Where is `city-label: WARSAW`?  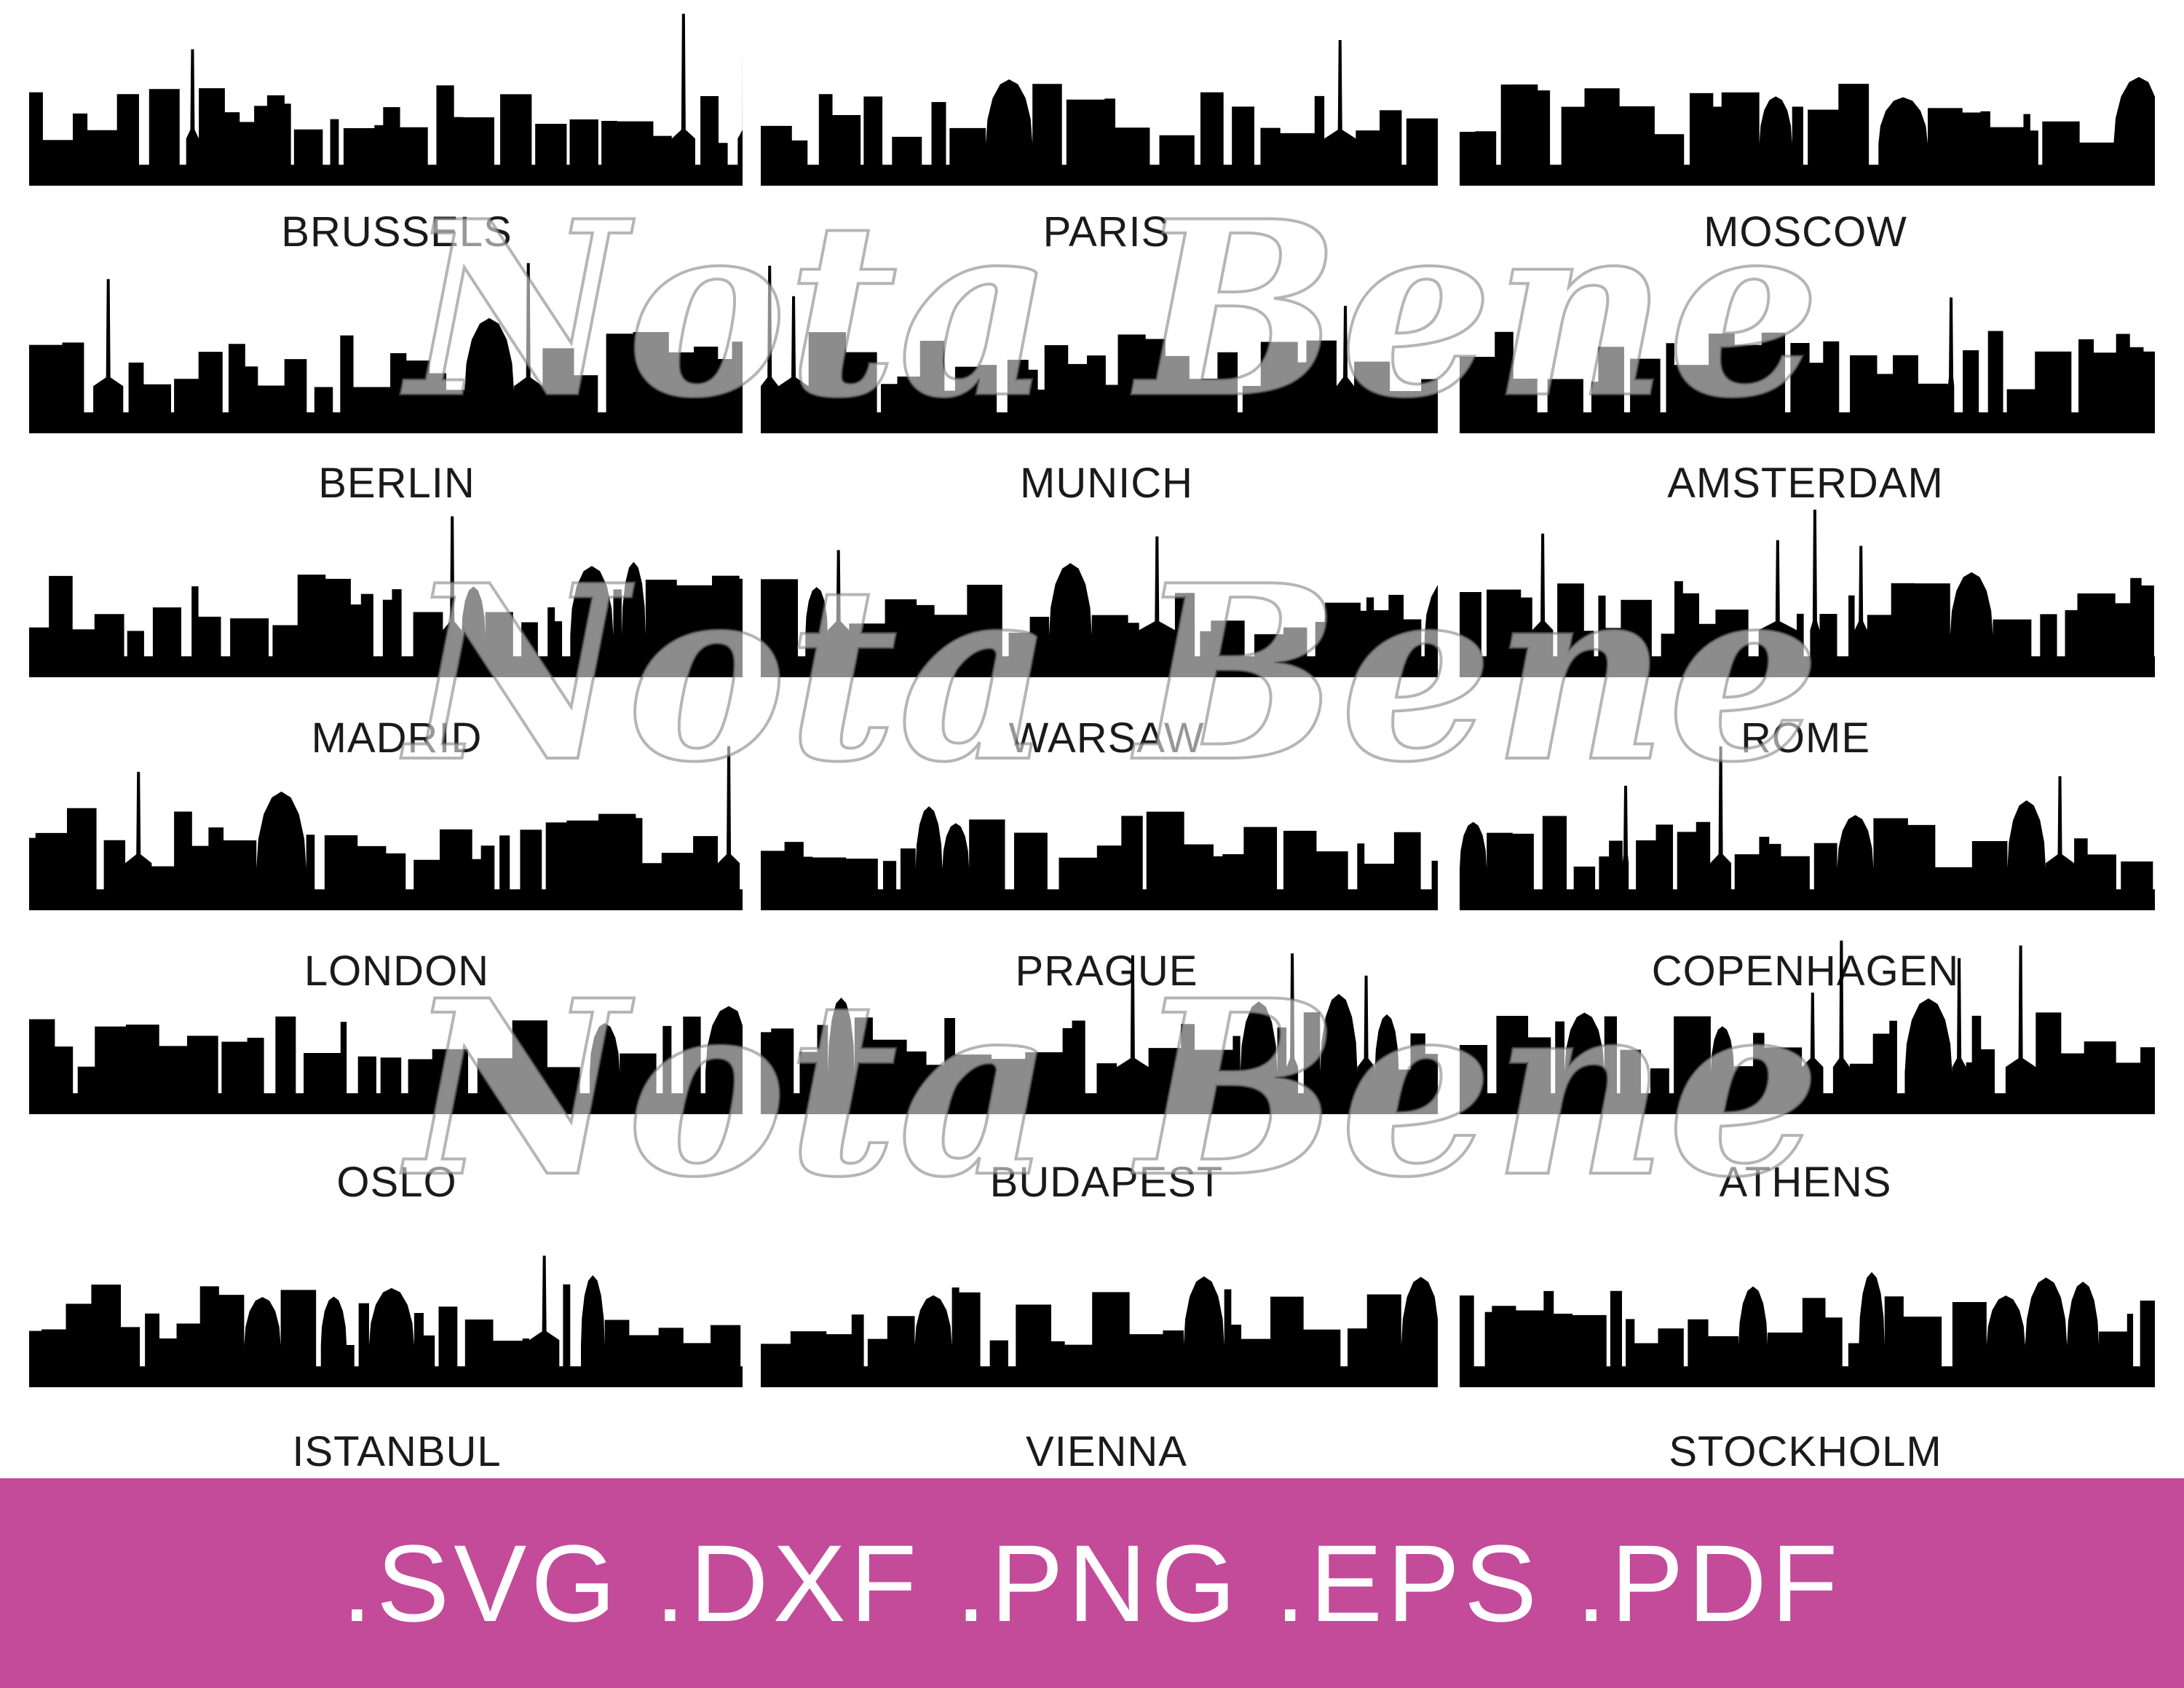
city-label: WARSAW is located at coordinates (1106, 738).